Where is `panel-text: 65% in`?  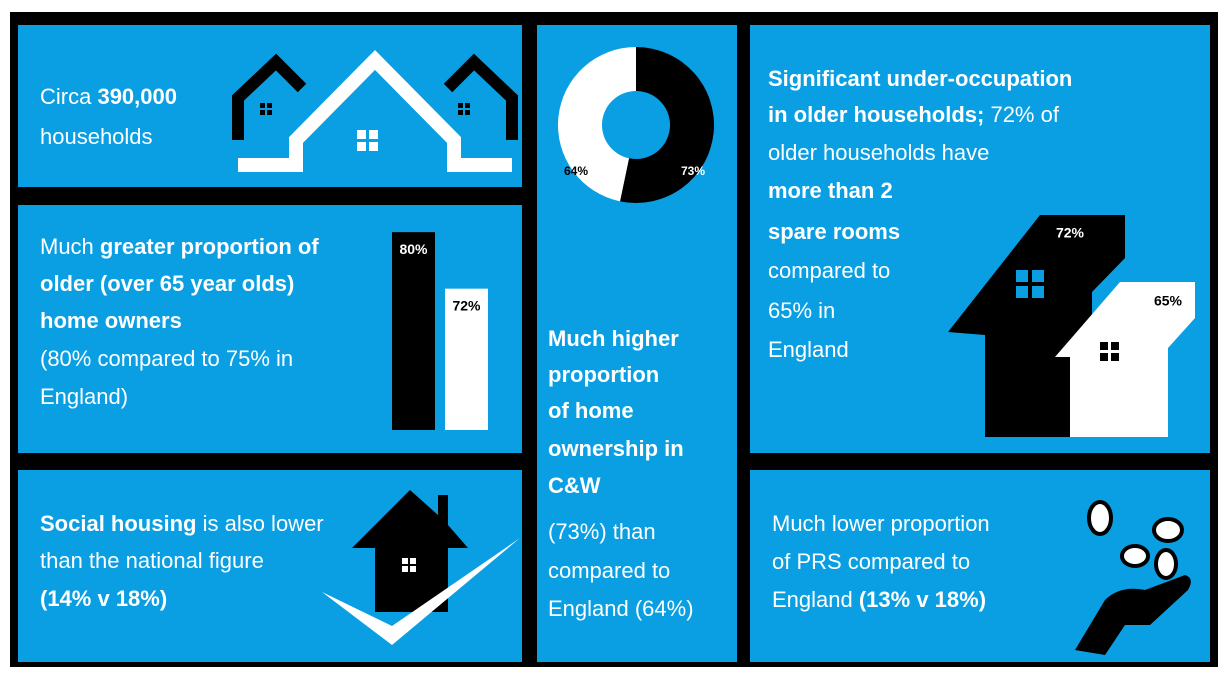
panel-text: 65% in is located at coordinates (801, 310).